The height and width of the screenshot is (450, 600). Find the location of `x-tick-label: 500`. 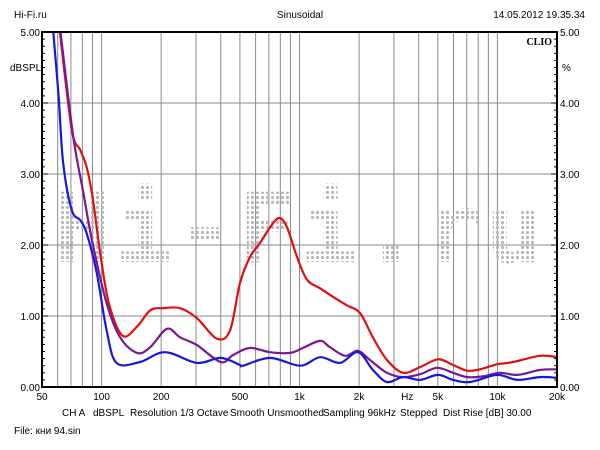

x-tick-label: 500 is located at coordinates (240, 397).